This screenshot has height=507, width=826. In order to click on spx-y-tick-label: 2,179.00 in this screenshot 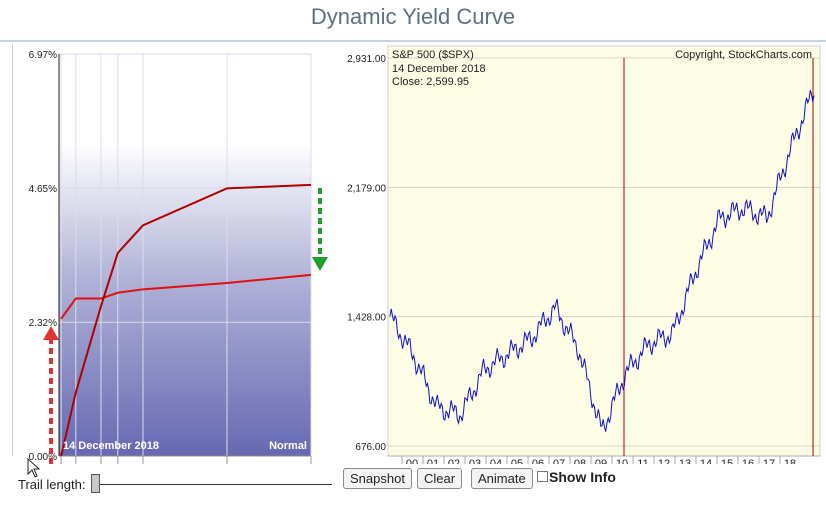, I will do `click(366, 188)`.